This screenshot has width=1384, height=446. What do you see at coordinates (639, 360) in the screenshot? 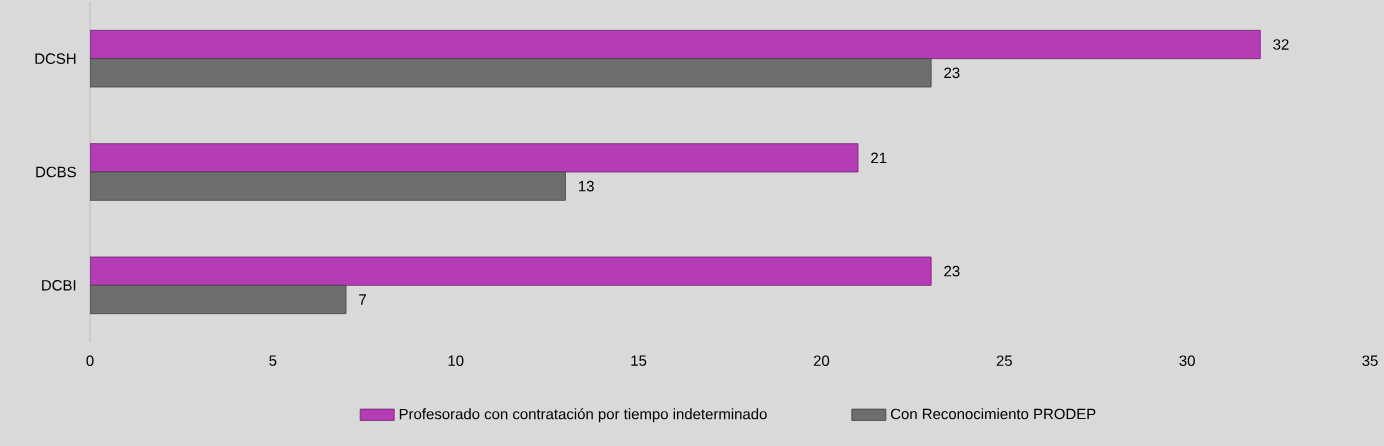
I see `x-tick-label: 15` at bounding box center [639, 360].